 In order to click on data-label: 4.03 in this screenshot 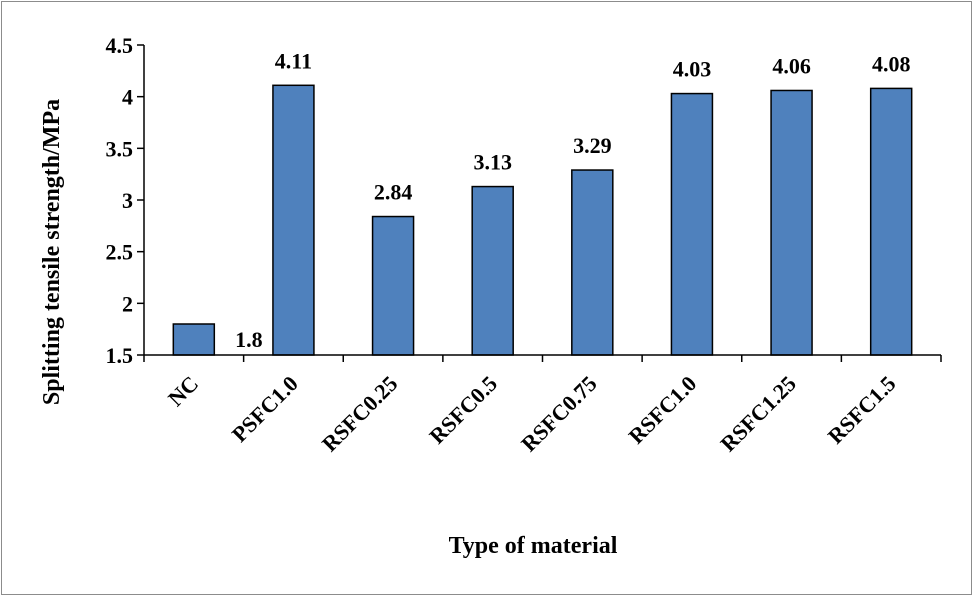, I will do `click(692, 69)`.